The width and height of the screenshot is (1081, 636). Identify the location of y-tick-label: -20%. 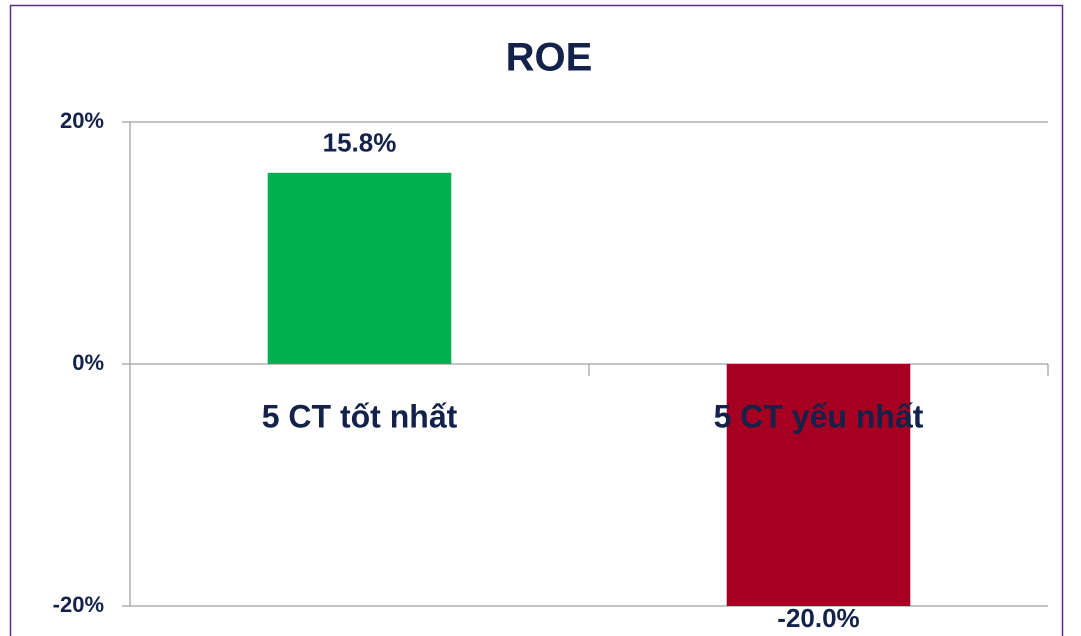
(78, 604).